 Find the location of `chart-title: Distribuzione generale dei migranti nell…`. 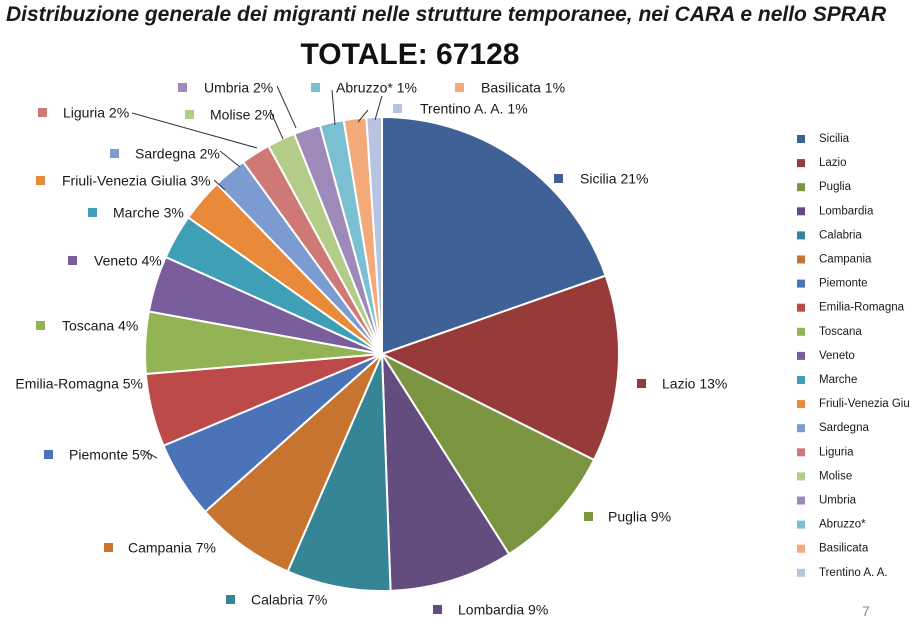

chart-title: Distribuzione generale dei migranti nell… is located at coordinates (446, 14).